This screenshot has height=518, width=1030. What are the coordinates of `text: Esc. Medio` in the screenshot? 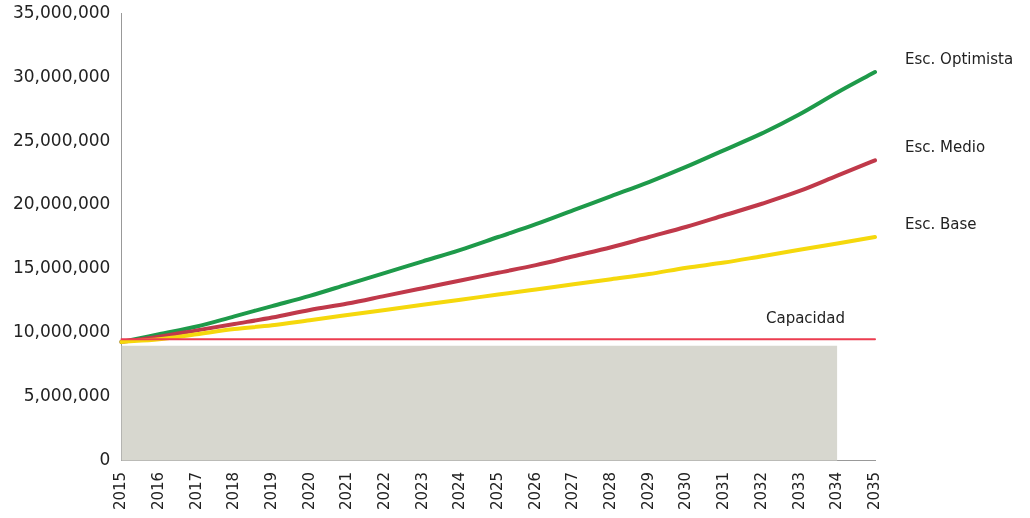 It's located at (945, 147).